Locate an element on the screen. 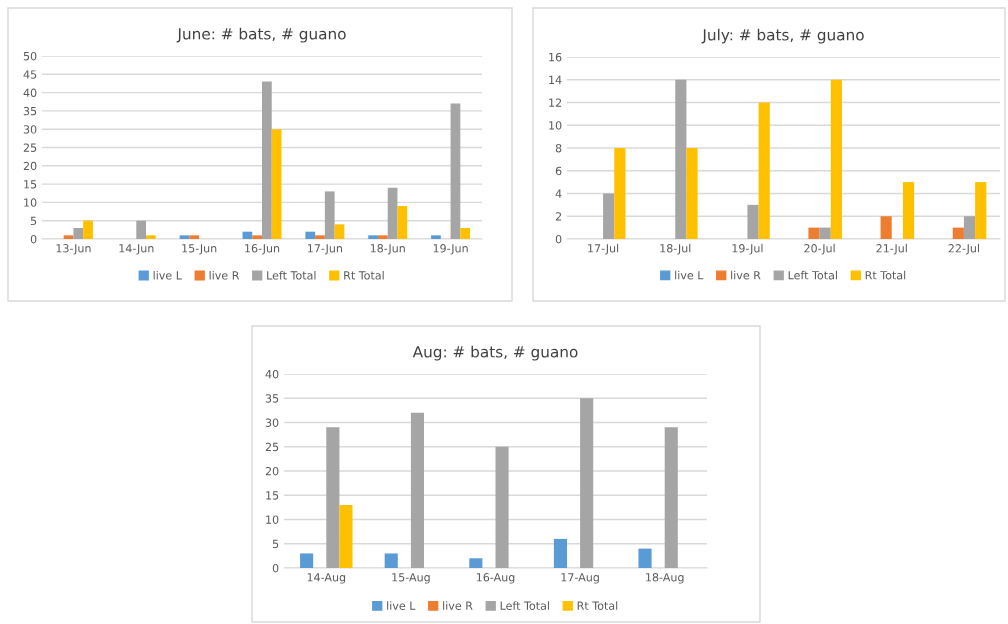  x-tick-label: 18-Jun is located at coordinates (387, 249).